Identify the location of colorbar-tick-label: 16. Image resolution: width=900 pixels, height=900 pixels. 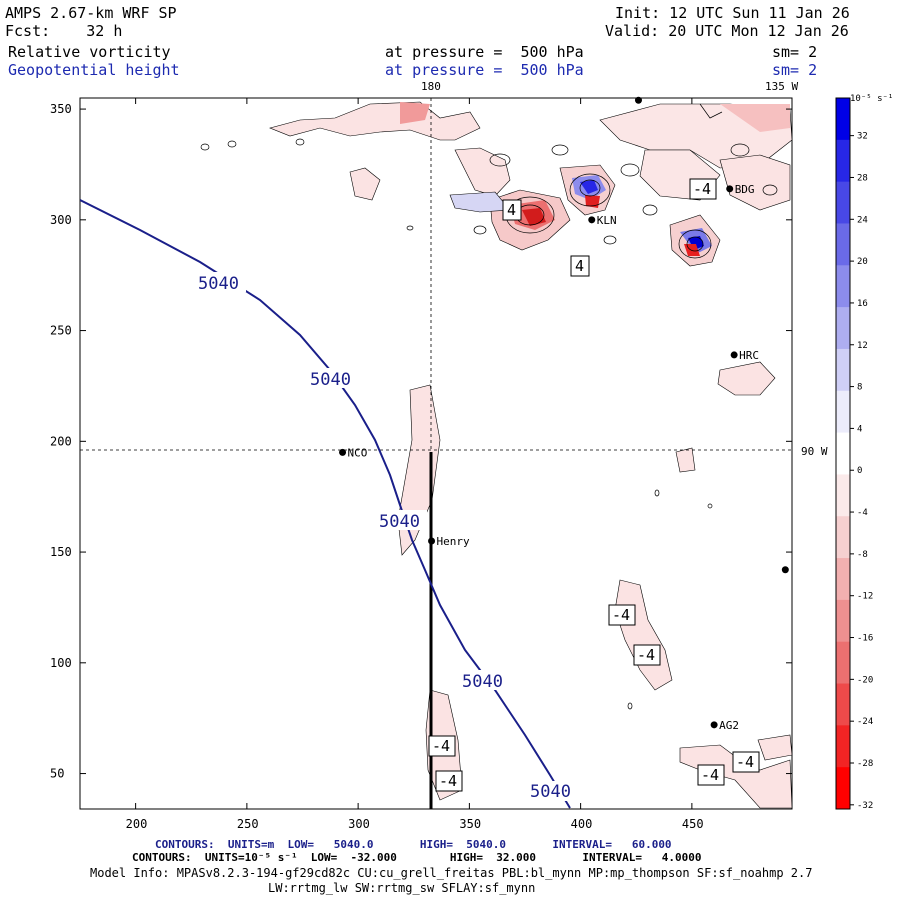
(862, 304).